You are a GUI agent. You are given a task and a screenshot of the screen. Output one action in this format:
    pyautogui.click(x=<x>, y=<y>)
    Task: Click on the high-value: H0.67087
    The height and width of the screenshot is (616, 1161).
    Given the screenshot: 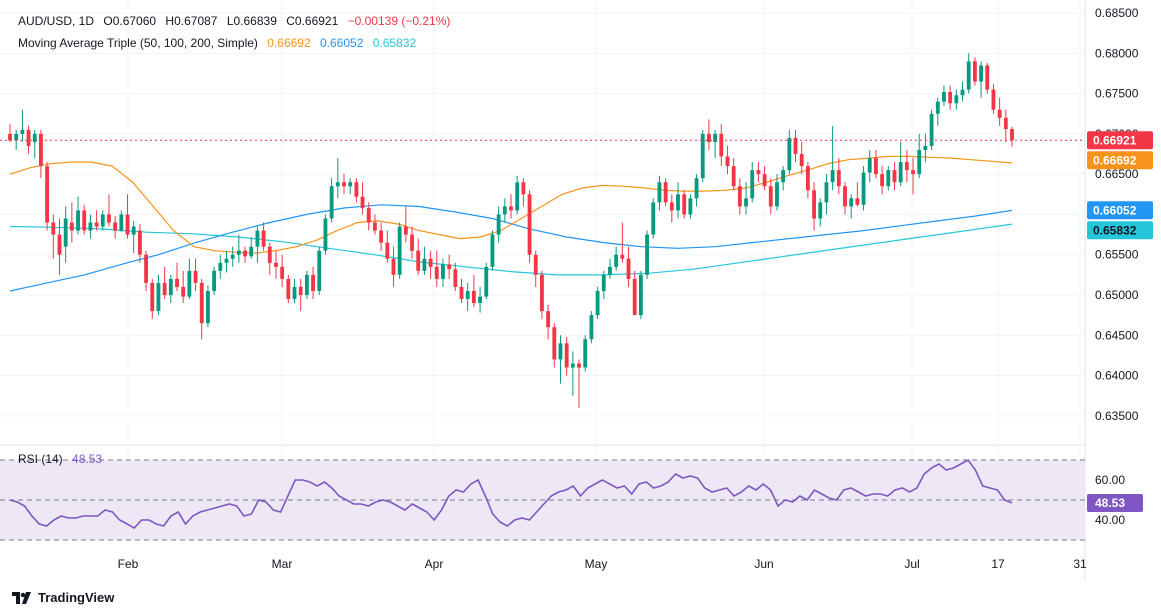 What is the action you would take?
    pyautogui.click(x=191, y=21)
    